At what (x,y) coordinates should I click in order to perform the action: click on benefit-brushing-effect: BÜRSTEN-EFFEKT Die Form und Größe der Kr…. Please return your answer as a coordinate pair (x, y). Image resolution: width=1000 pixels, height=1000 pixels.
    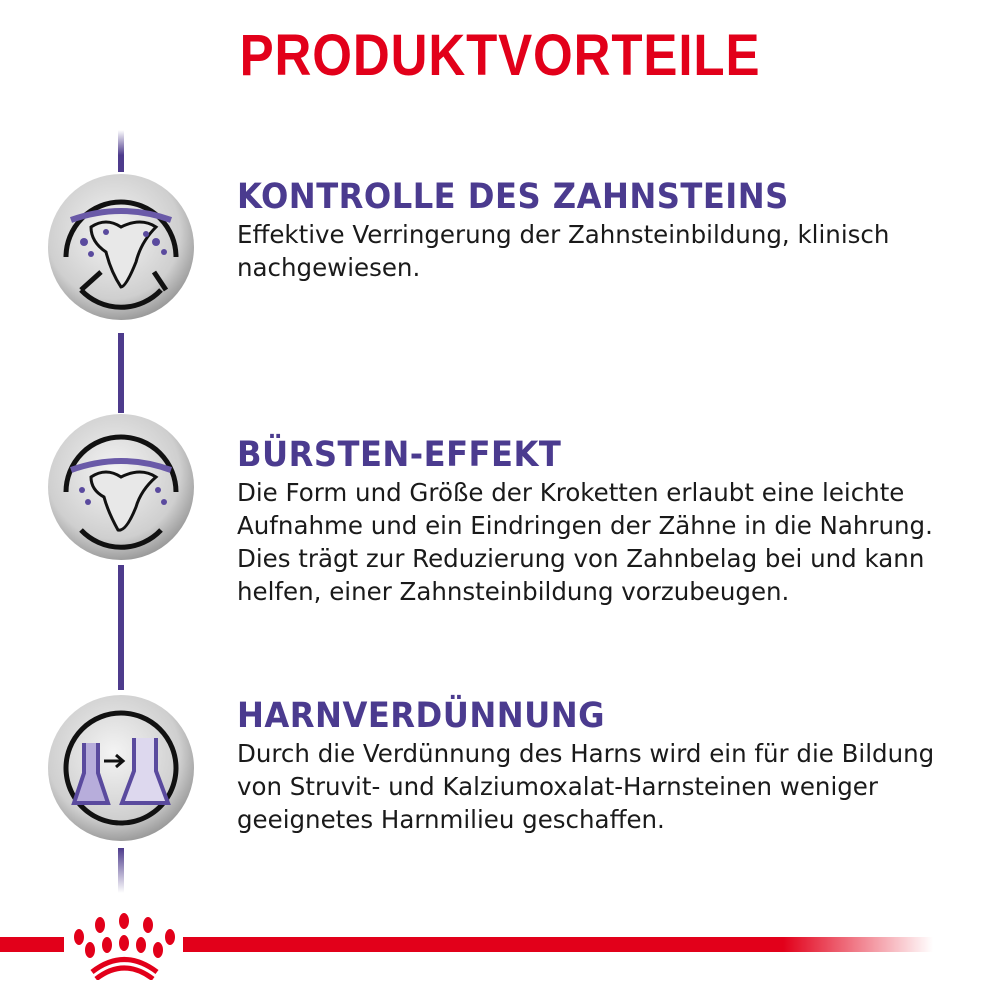
    Looking at the image, I should click on (607, 521).